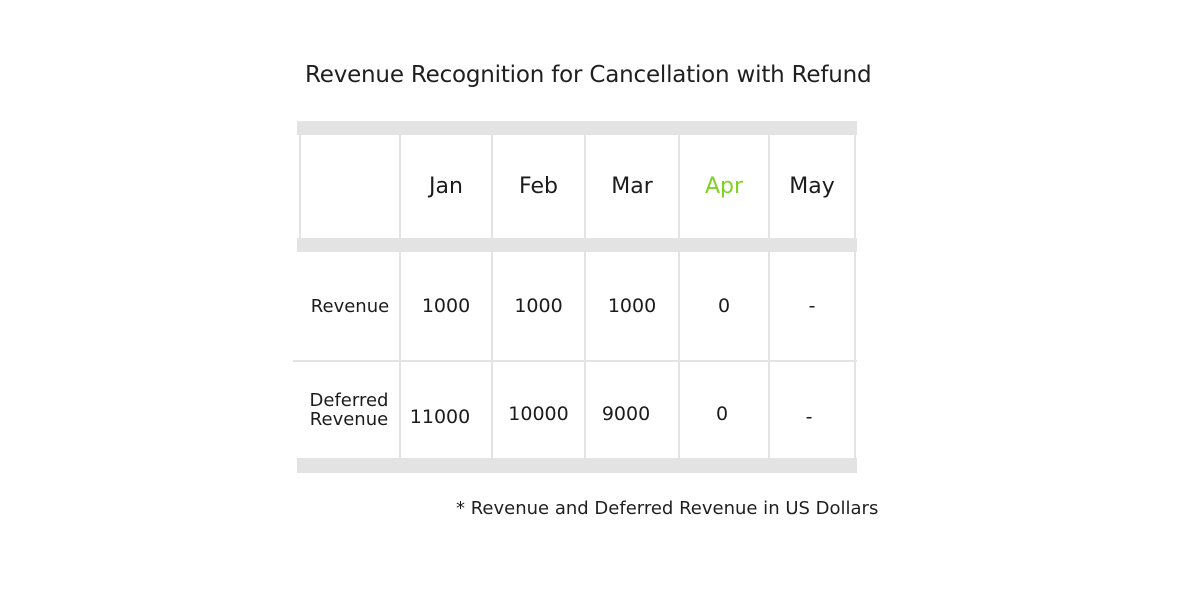 Image resolution: width=1200 pixels, height=602 pixels. I want to click on row-label-revenue: Revenue, so click(350, 306).